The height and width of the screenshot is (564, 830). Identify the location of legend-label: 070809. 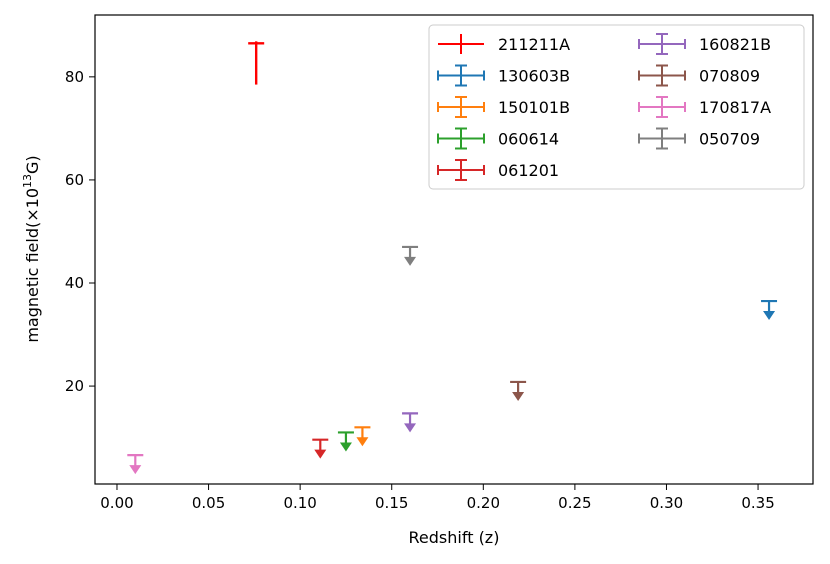
(729, 76).